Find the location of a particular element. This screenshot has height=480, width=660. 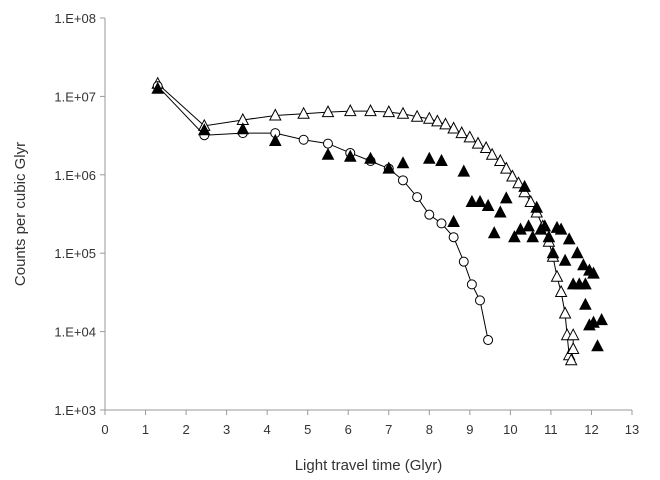

y-tick-label: 1.E+08 is located at coordinates (75, 18).